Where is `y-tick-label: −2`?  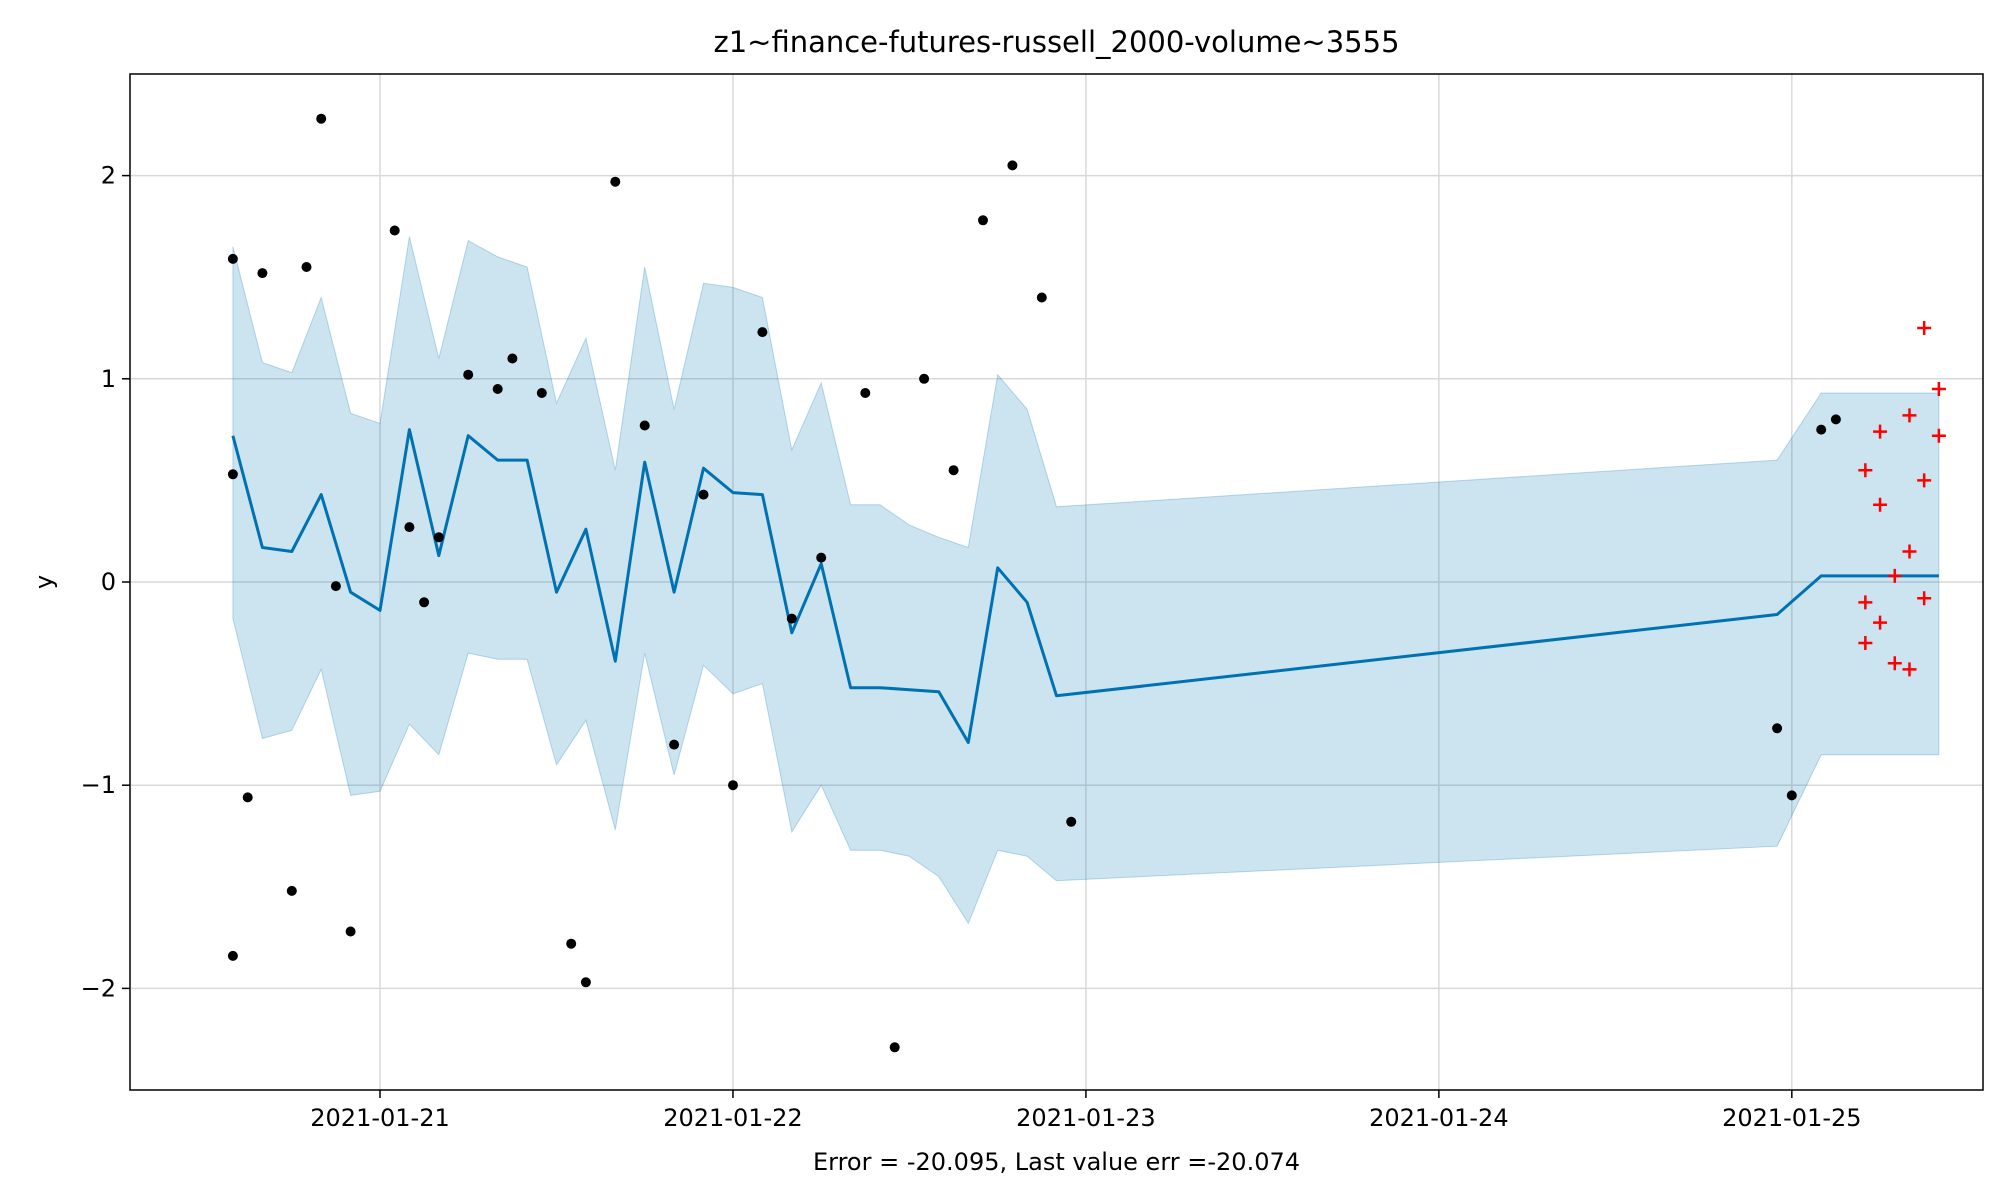
y-tick-label: −2 is located at coordinates (98, 988).